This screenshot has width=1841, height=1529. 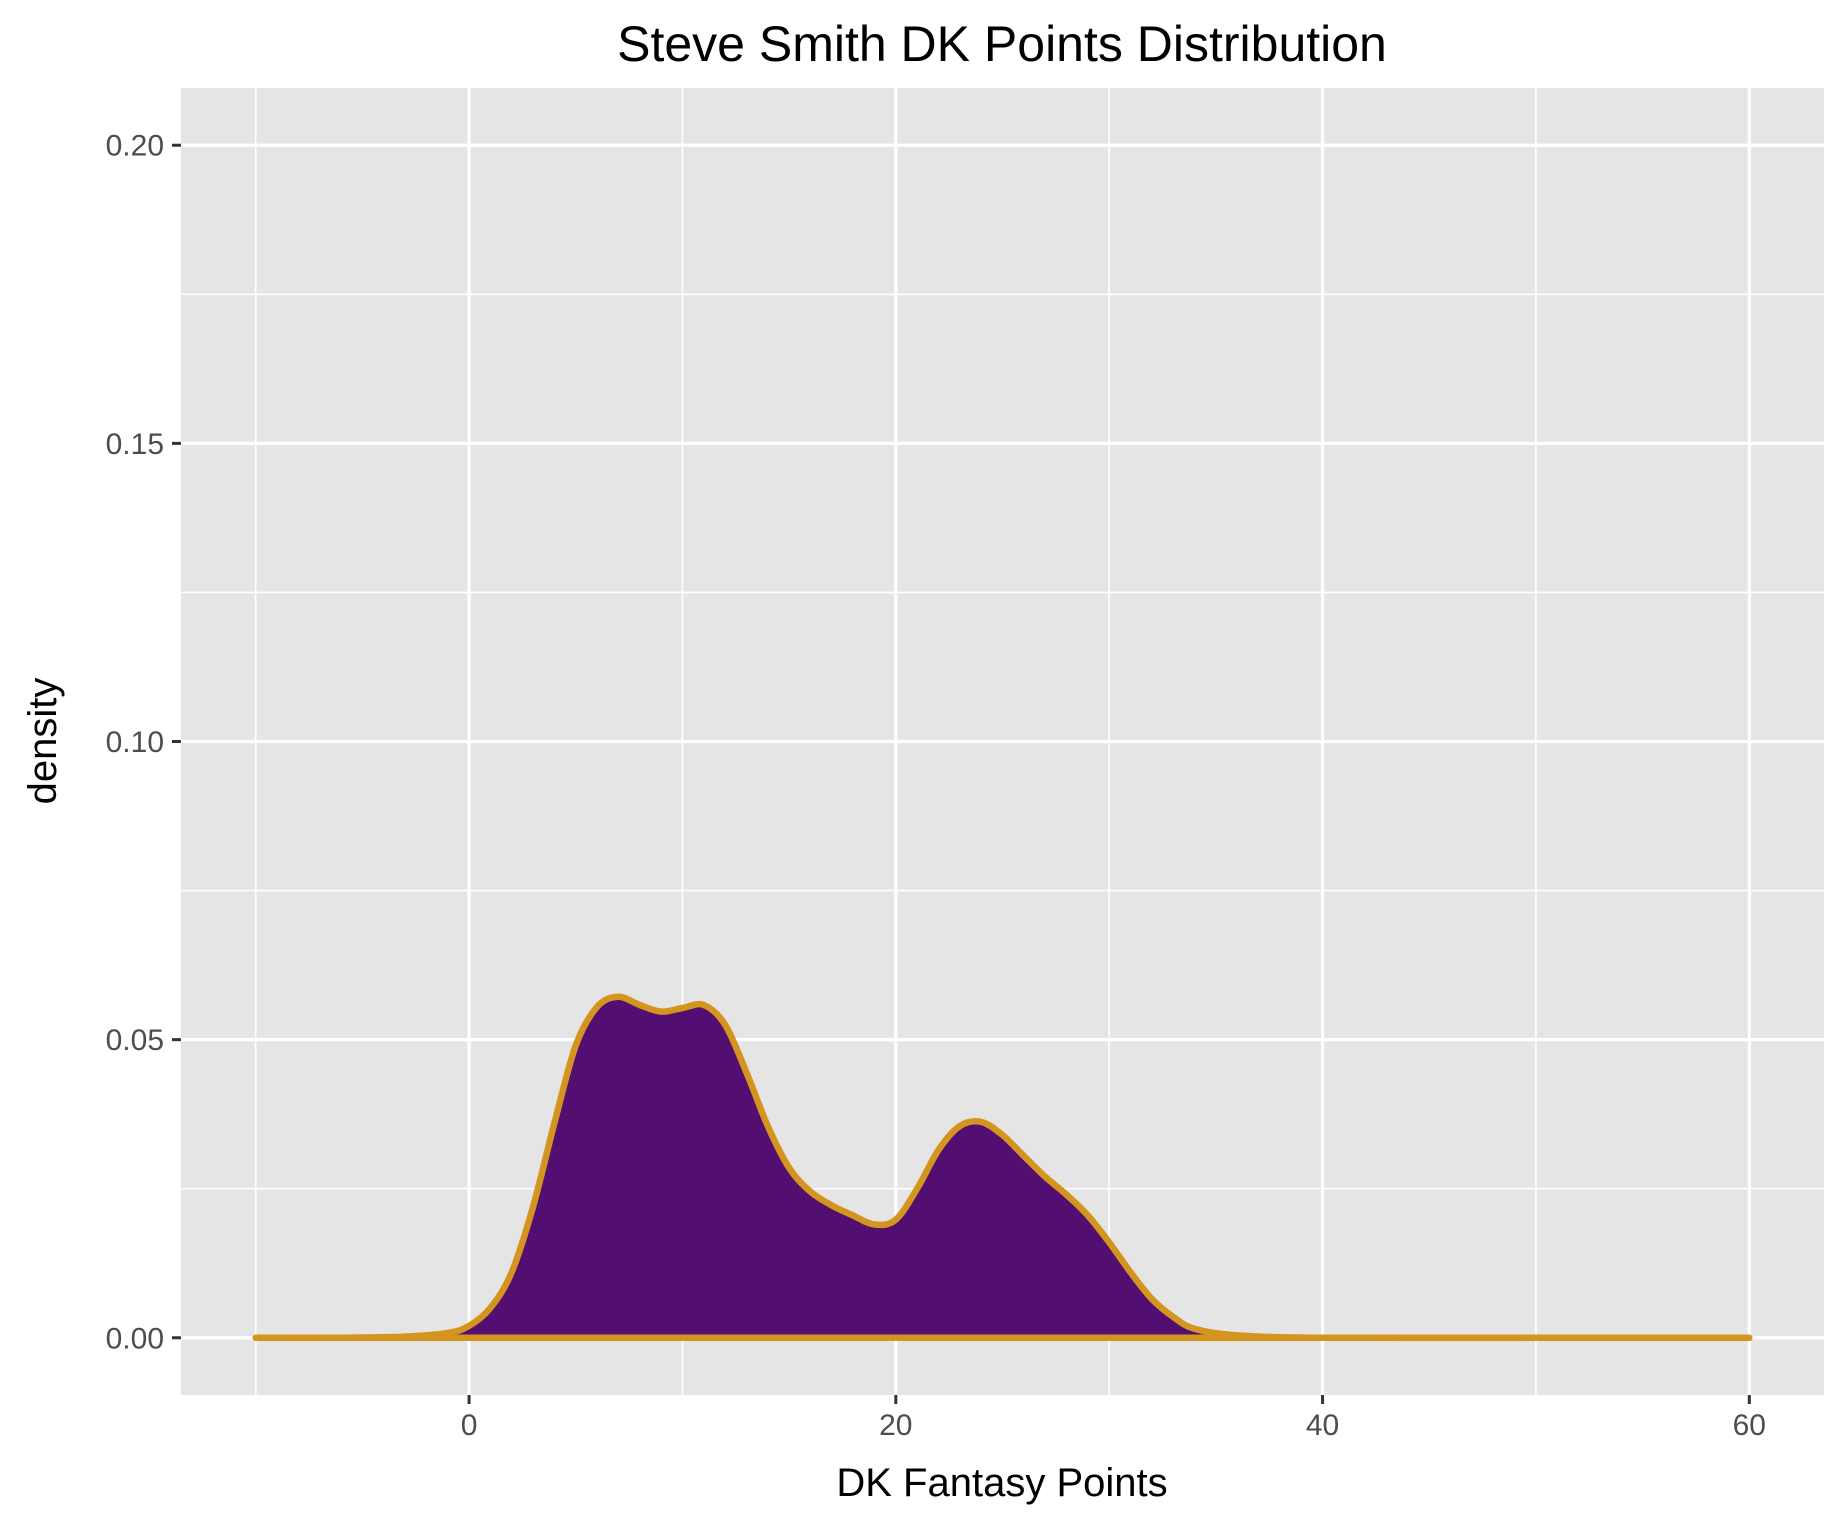 I want to click on y-axis-title: density, so click(x=43, y=741).